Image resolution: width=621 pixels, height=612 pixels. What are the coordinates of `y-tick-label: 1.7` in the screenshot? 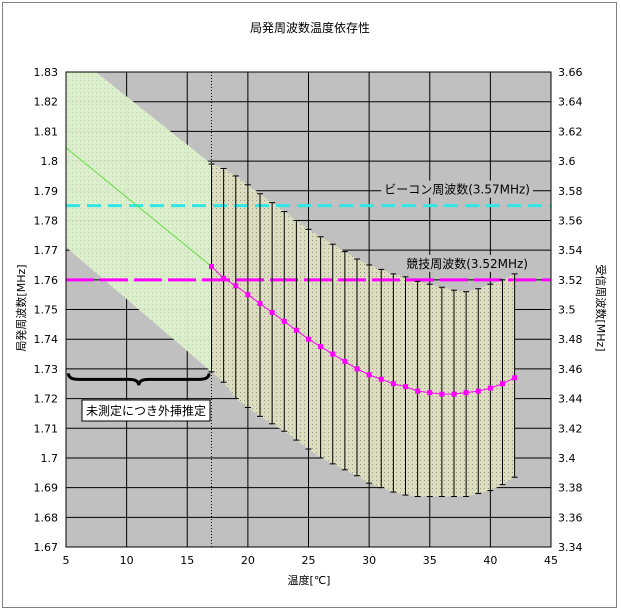 It's located at (50, 458).